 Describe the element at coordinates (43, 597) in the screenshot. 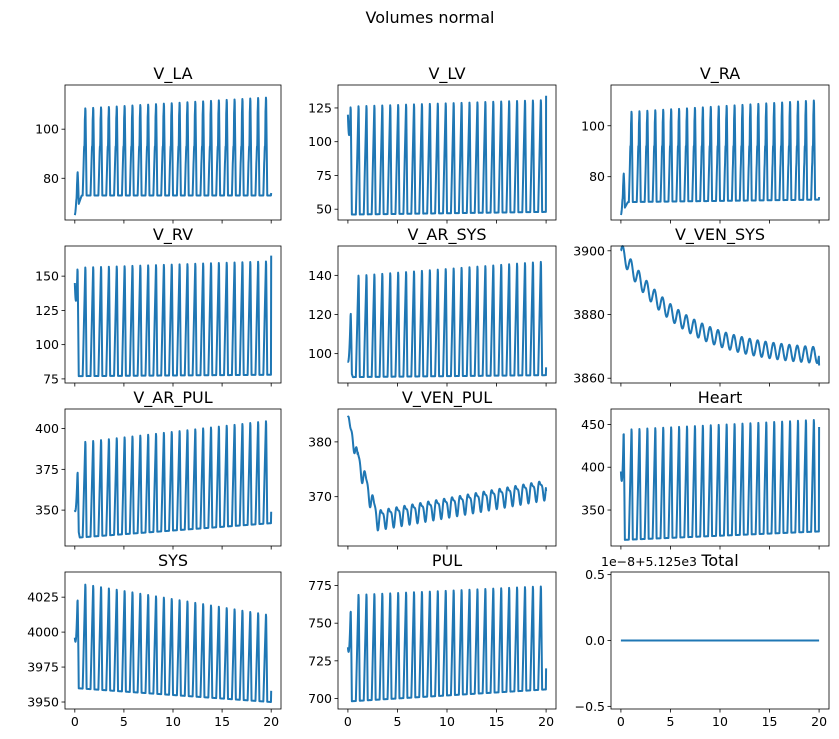

I see `y-tick-label: 4025` at that location.